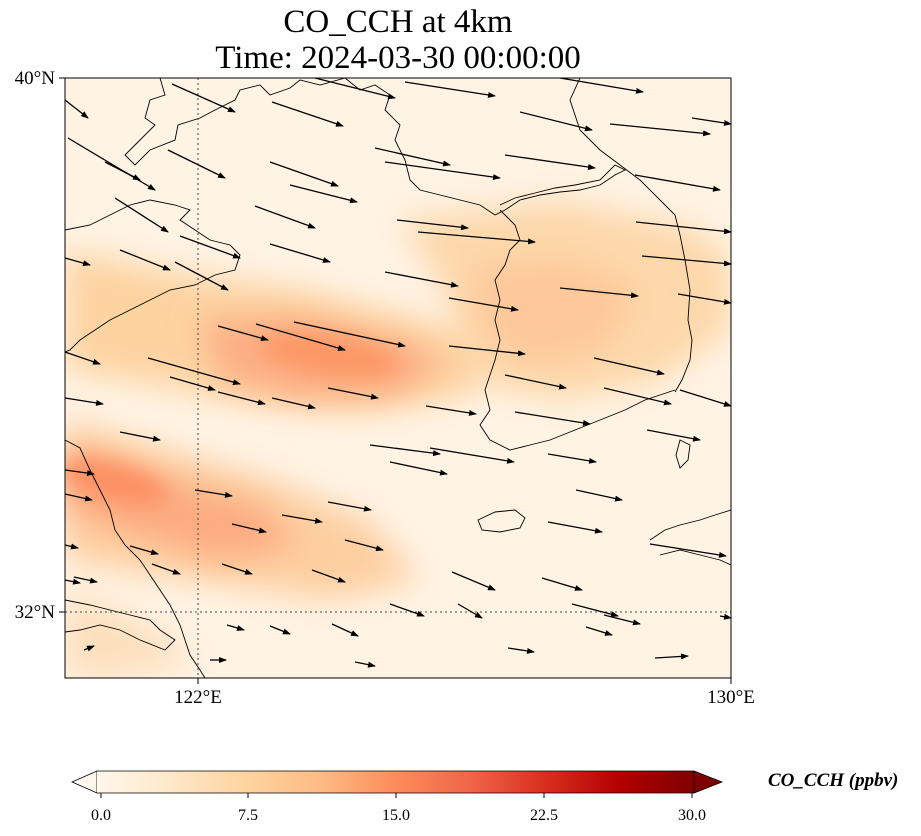  What do you see at coordinates (397, 797) in the screenshot?
I see `colorbar: 0.0 7.5 15.0 22.5 30.0` at bounding box center [397, 797].